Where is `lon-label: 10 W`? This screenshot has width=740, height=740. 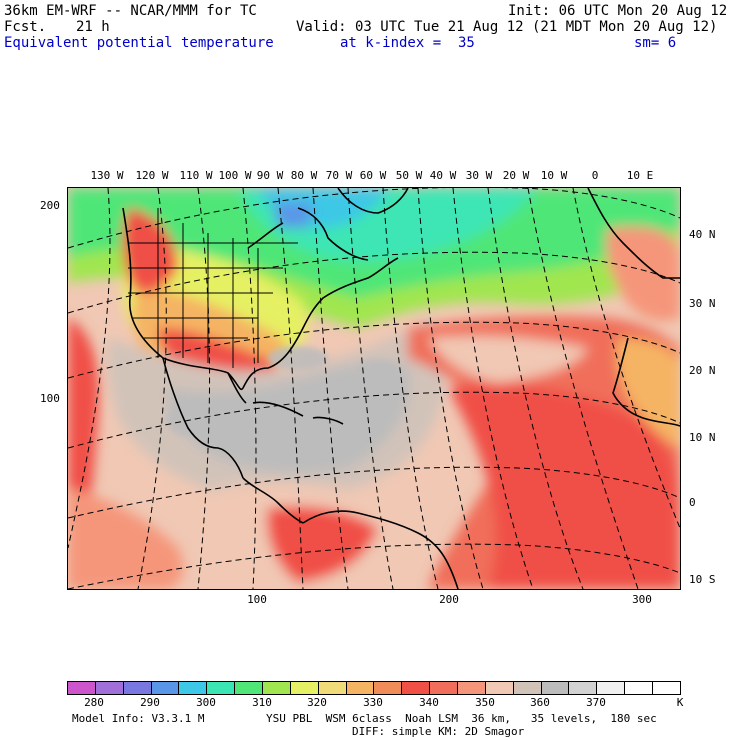
lon-label: 10 W is located at coordinates (554, 175).